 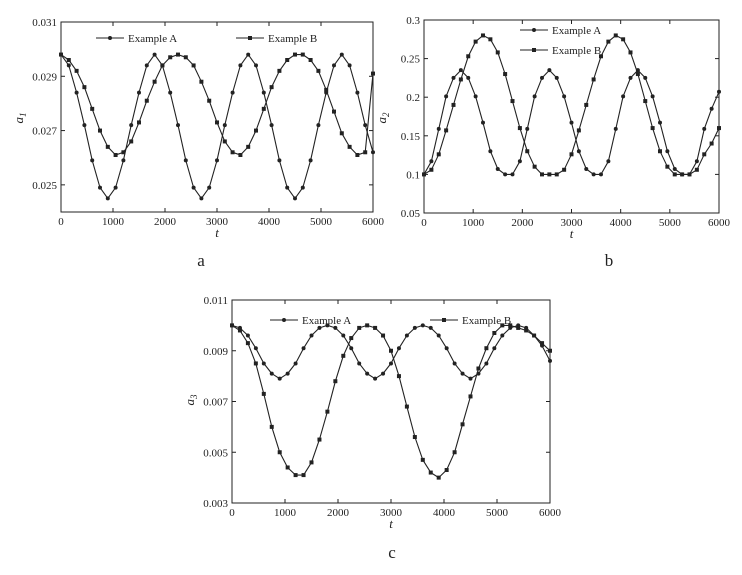 What do you see at coordinates (386, 114) in the screenshot?
I see `y-axis-label-subscript: 2` at bounding box center [386, 114].